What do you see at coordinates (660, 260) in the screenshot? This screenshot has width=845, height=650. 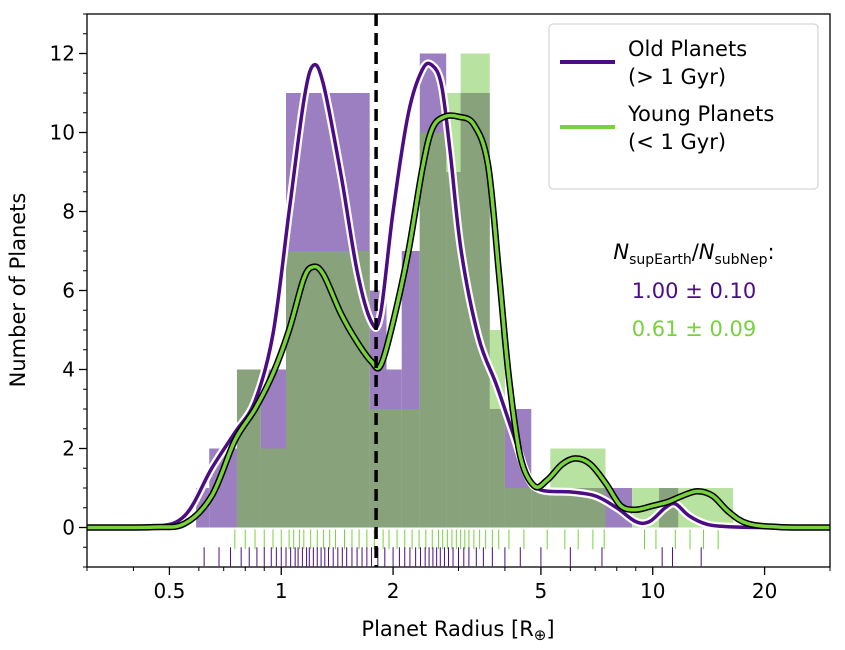 I see `ratio-sub1: supEarth` at bounding box center [660, 260].